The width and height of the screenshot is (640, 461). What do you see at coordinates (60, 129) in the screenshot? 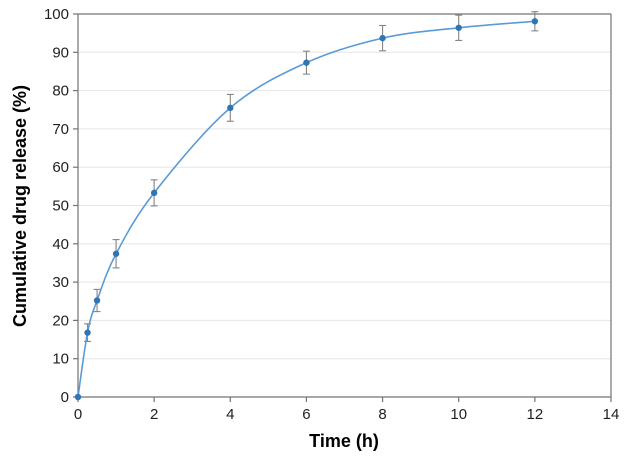
I see `y-tick-label: 70` at bounding box center [60, 129].